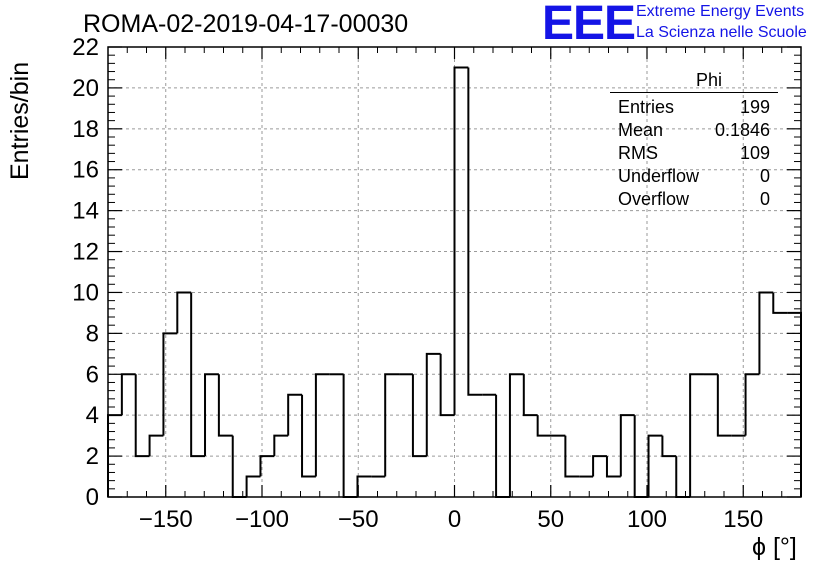  Describe the element at coordinates (708, 80) in the screenshot. I see `stats-title: Phi` at that location.